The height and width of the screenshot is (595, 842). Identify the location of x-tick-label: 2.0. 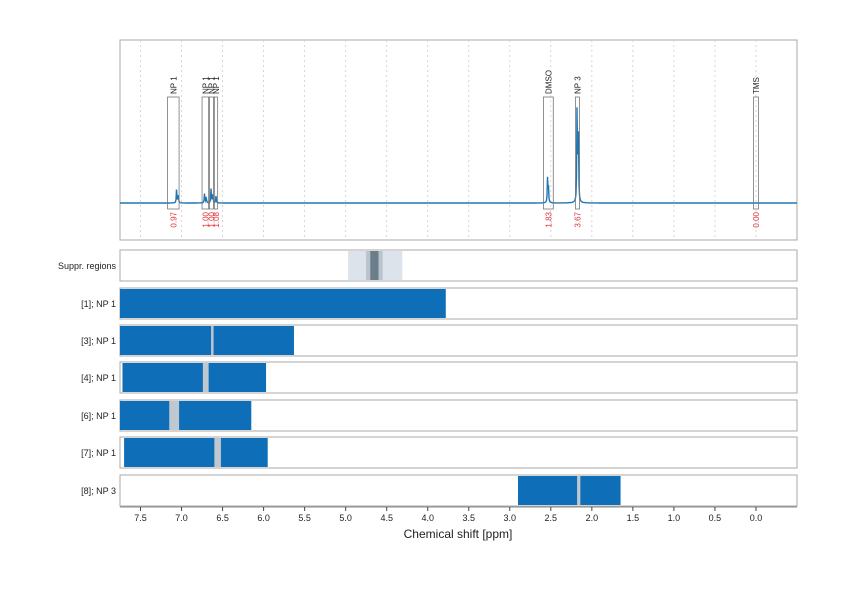
(592, 518).